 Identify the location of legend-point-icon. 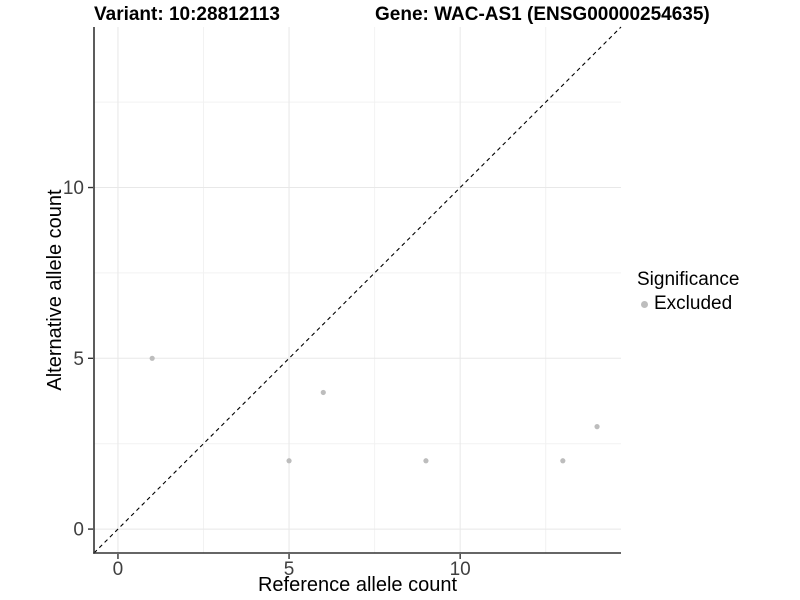
(644, 304).